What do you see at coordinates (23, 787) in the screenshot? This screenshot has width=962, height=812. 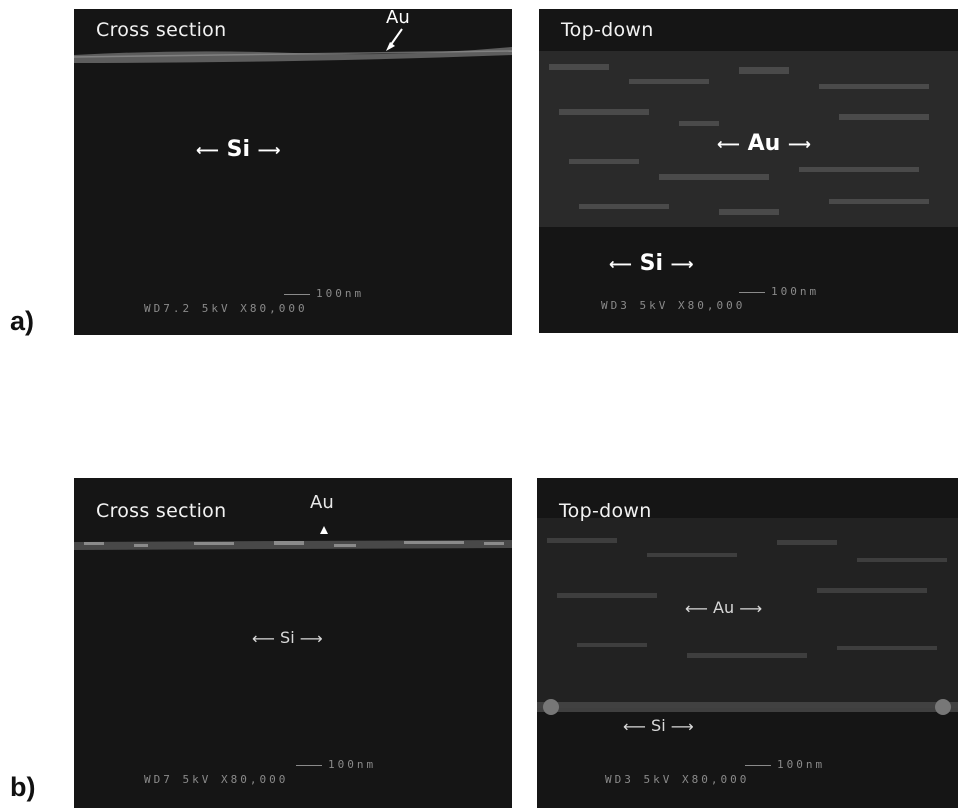 I see `row-label-b: b)` at bounding box center [23, 787].